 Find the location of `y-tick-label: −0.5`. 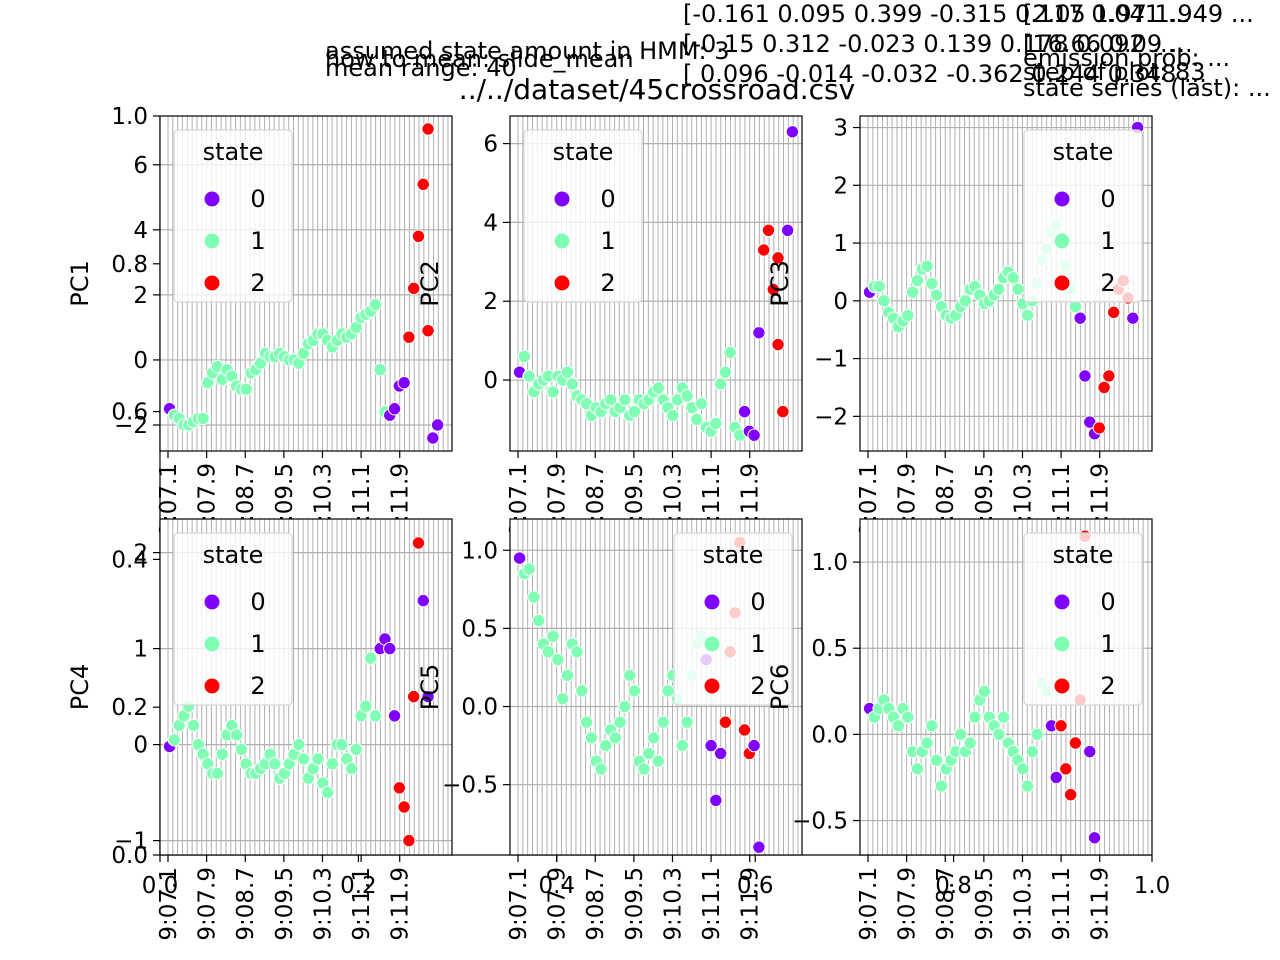

y-tick-label: −0.5 is located at coordinates (470, 786).